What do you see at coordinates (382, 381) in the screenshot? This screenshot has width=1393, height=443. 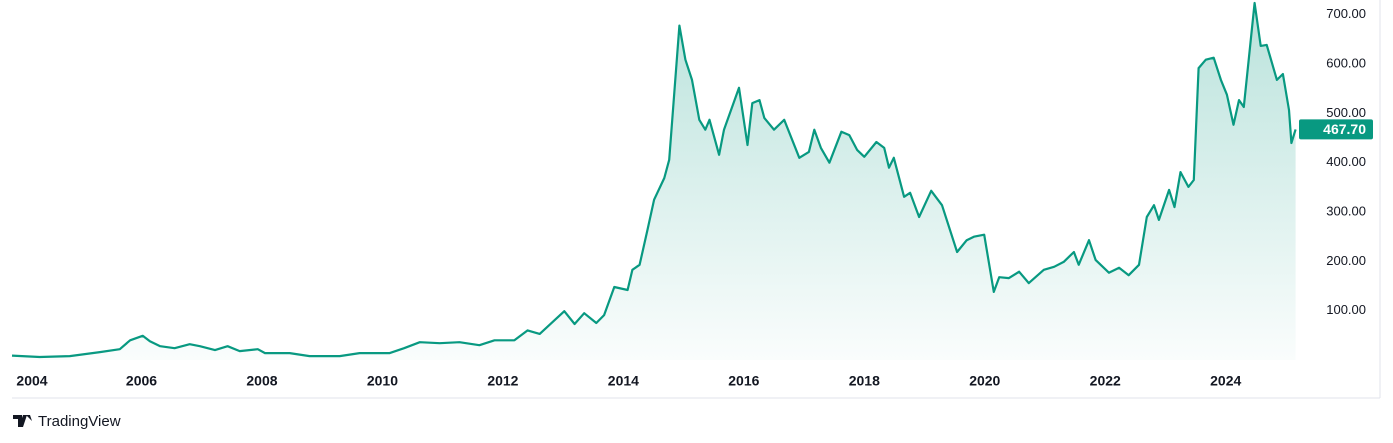 I see `x-tick-label: 2010` at bounding box center [382, 381].